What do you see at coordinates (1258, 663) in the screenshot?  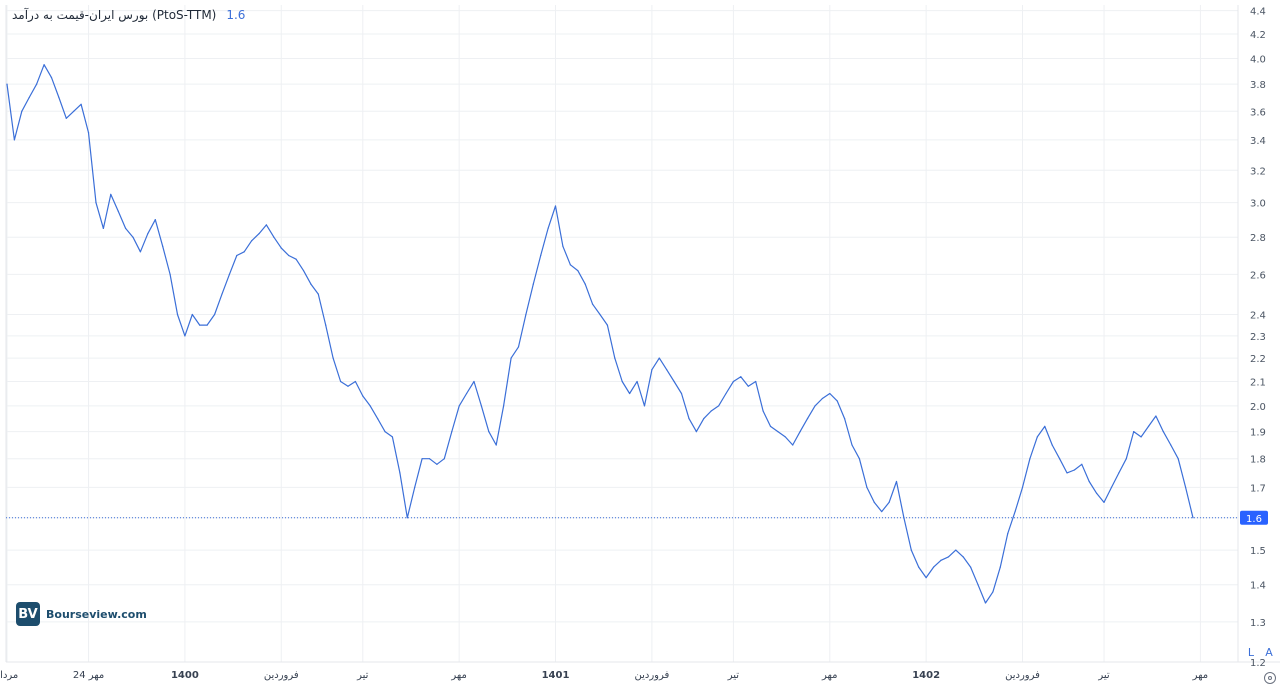 I see `y-tick-label: 1.2` at bounding box center [1258, 663].